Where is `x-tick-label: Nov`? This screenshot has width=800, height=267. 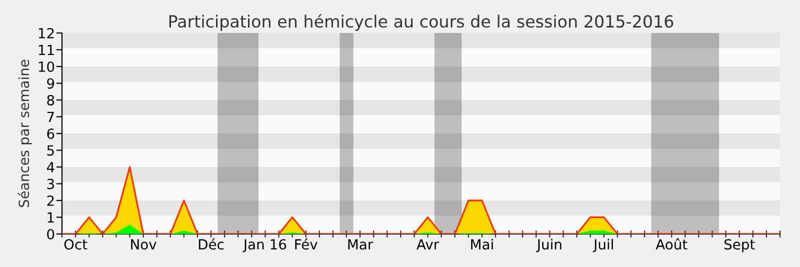 x-tick-label: Nov is located at coordinates (143, 244).